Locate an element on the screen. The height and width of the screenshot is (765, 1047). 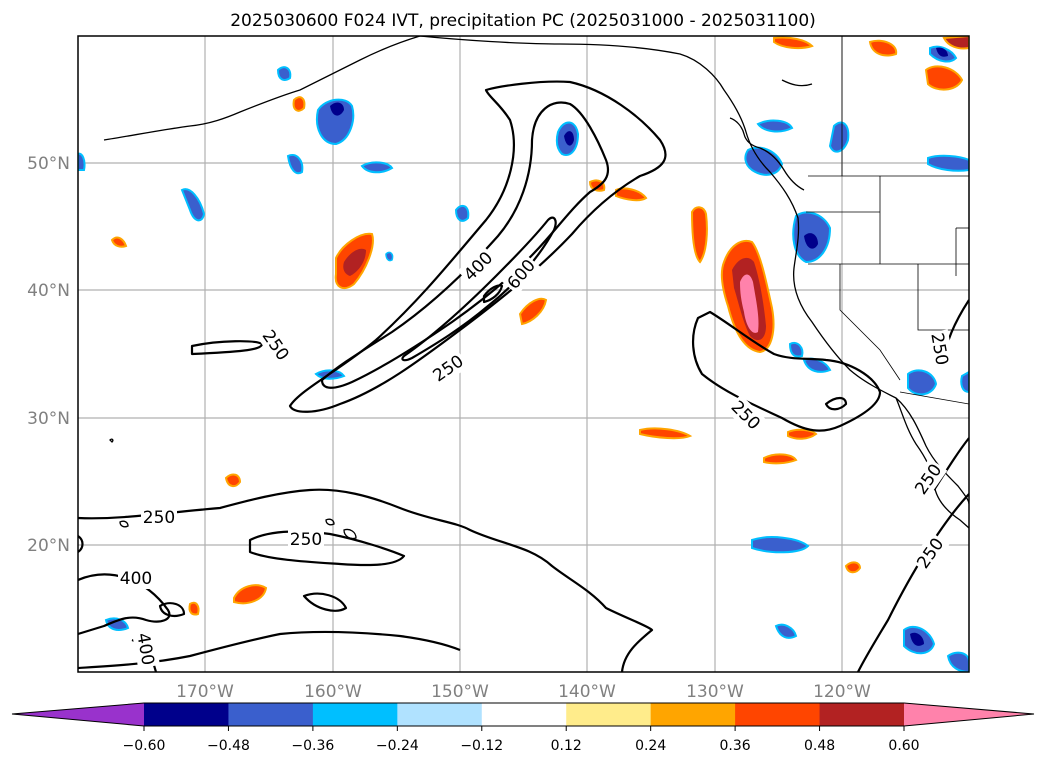
colorbar-tick-label: −0.48 is located at coordinates (228, 746).